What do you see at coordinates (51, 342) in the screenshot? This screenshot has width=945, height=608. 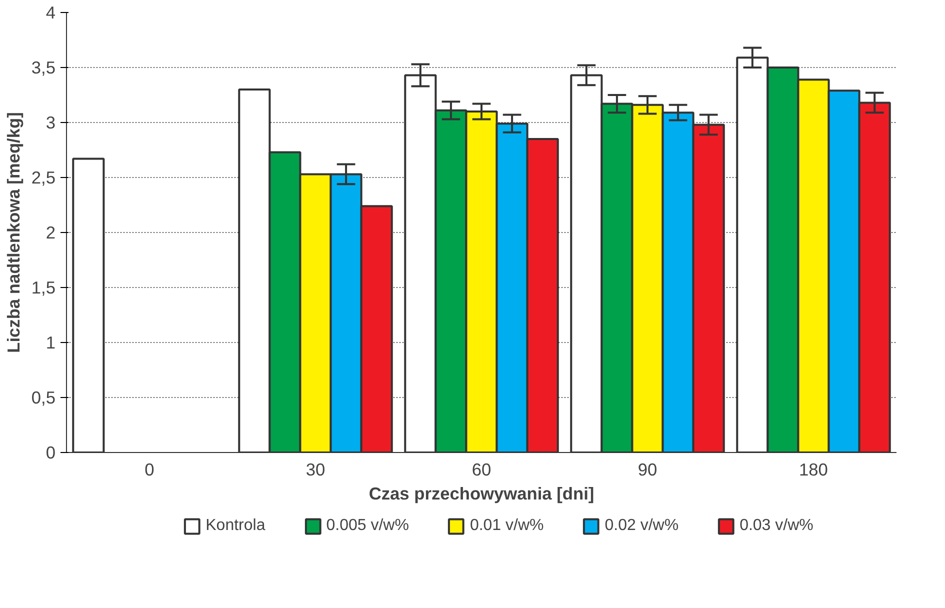 I see `y-tick-label: 1` at bounding box center [51, 342].